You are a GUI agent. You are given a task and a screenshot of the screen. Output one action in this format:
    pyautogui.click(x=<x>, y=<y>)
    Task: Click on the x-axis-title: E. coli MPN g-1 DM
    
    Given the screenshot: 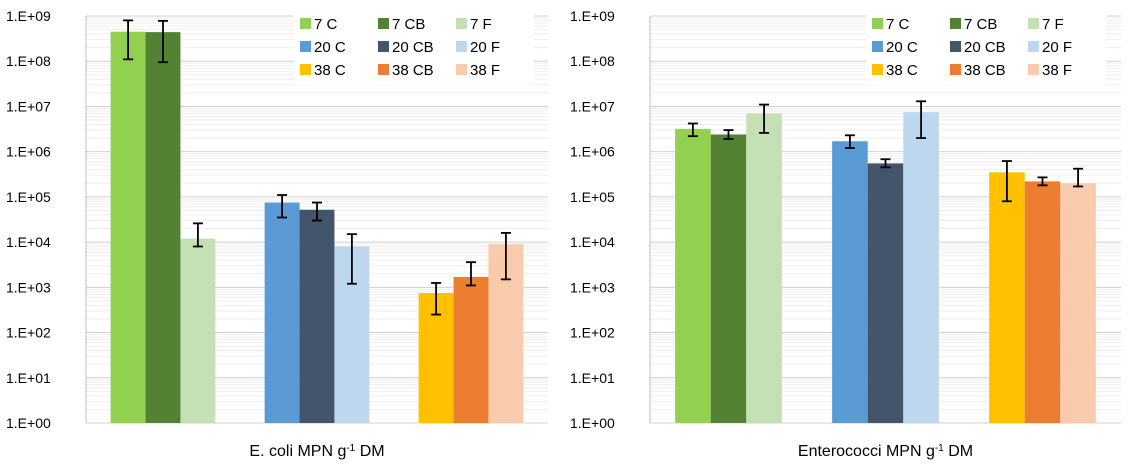 What is the action you would take?
    pyautogui.click(x=316, y=452)
    